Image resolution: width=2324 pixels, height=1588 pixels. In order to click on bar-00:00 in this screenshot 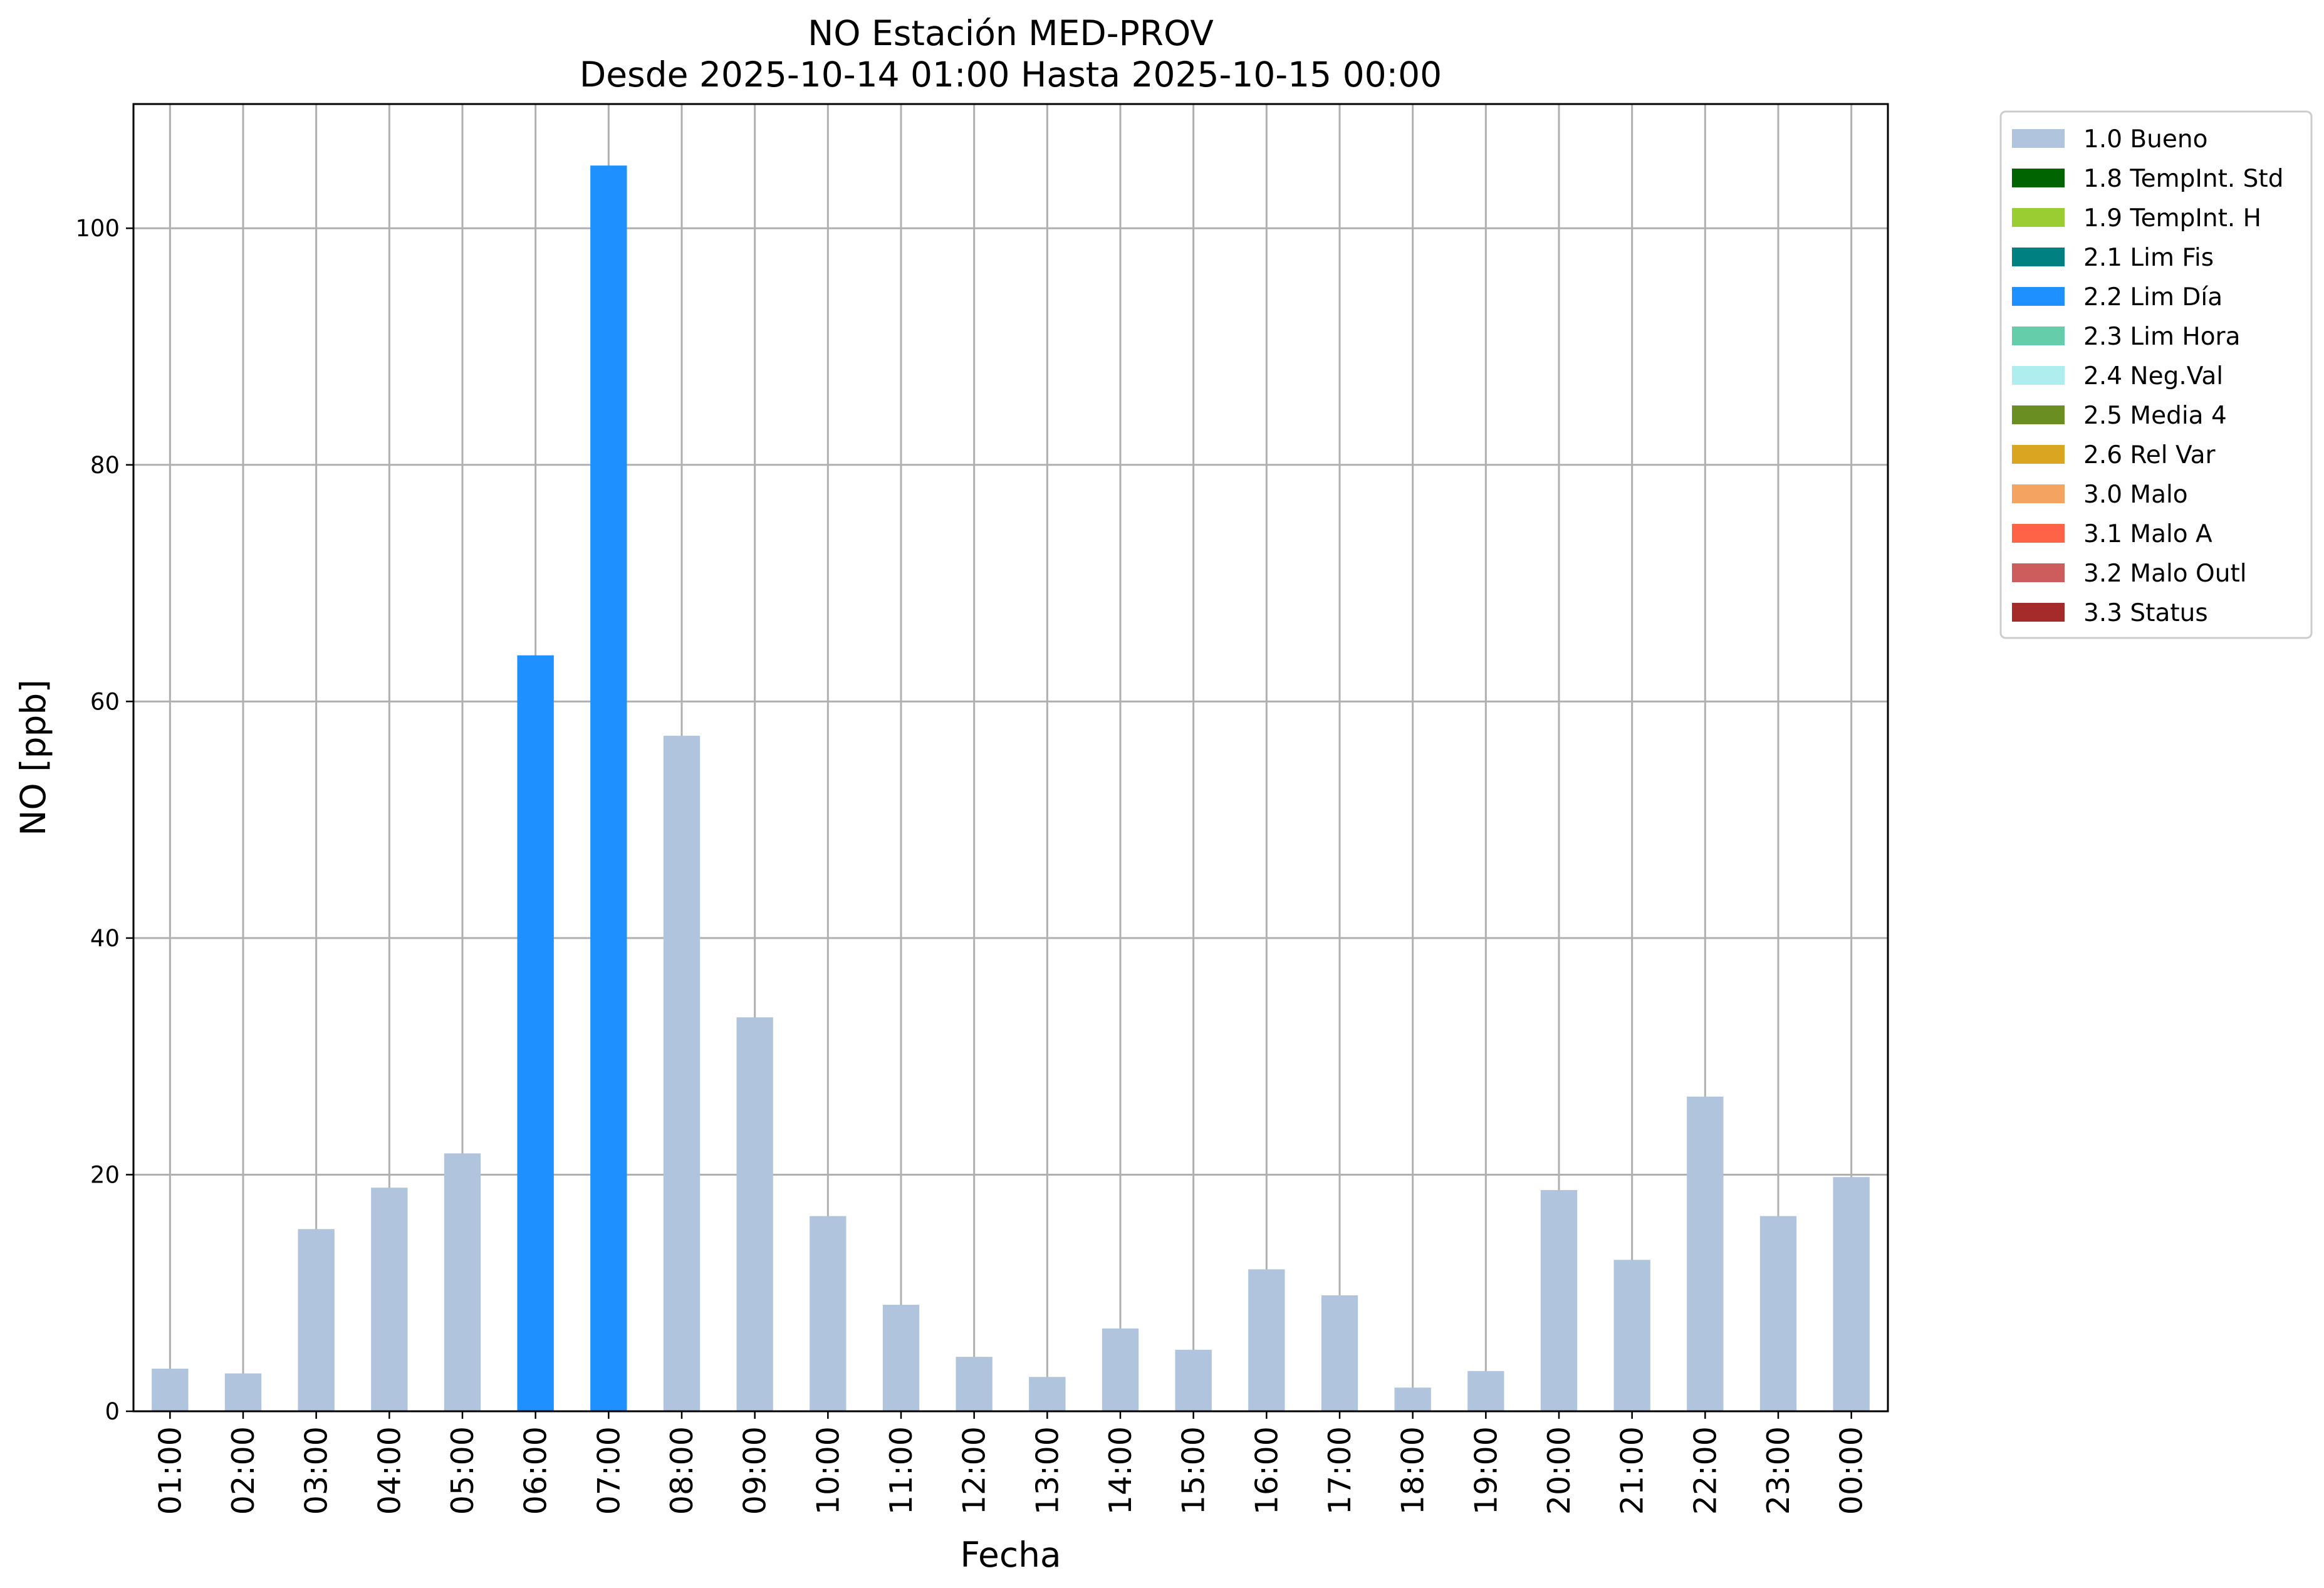, I will do `click(1851, 1294)`.